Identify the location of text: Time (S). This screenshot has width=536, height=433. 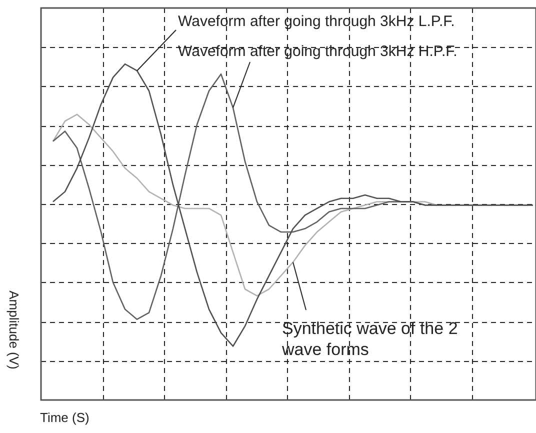
(65, 417).